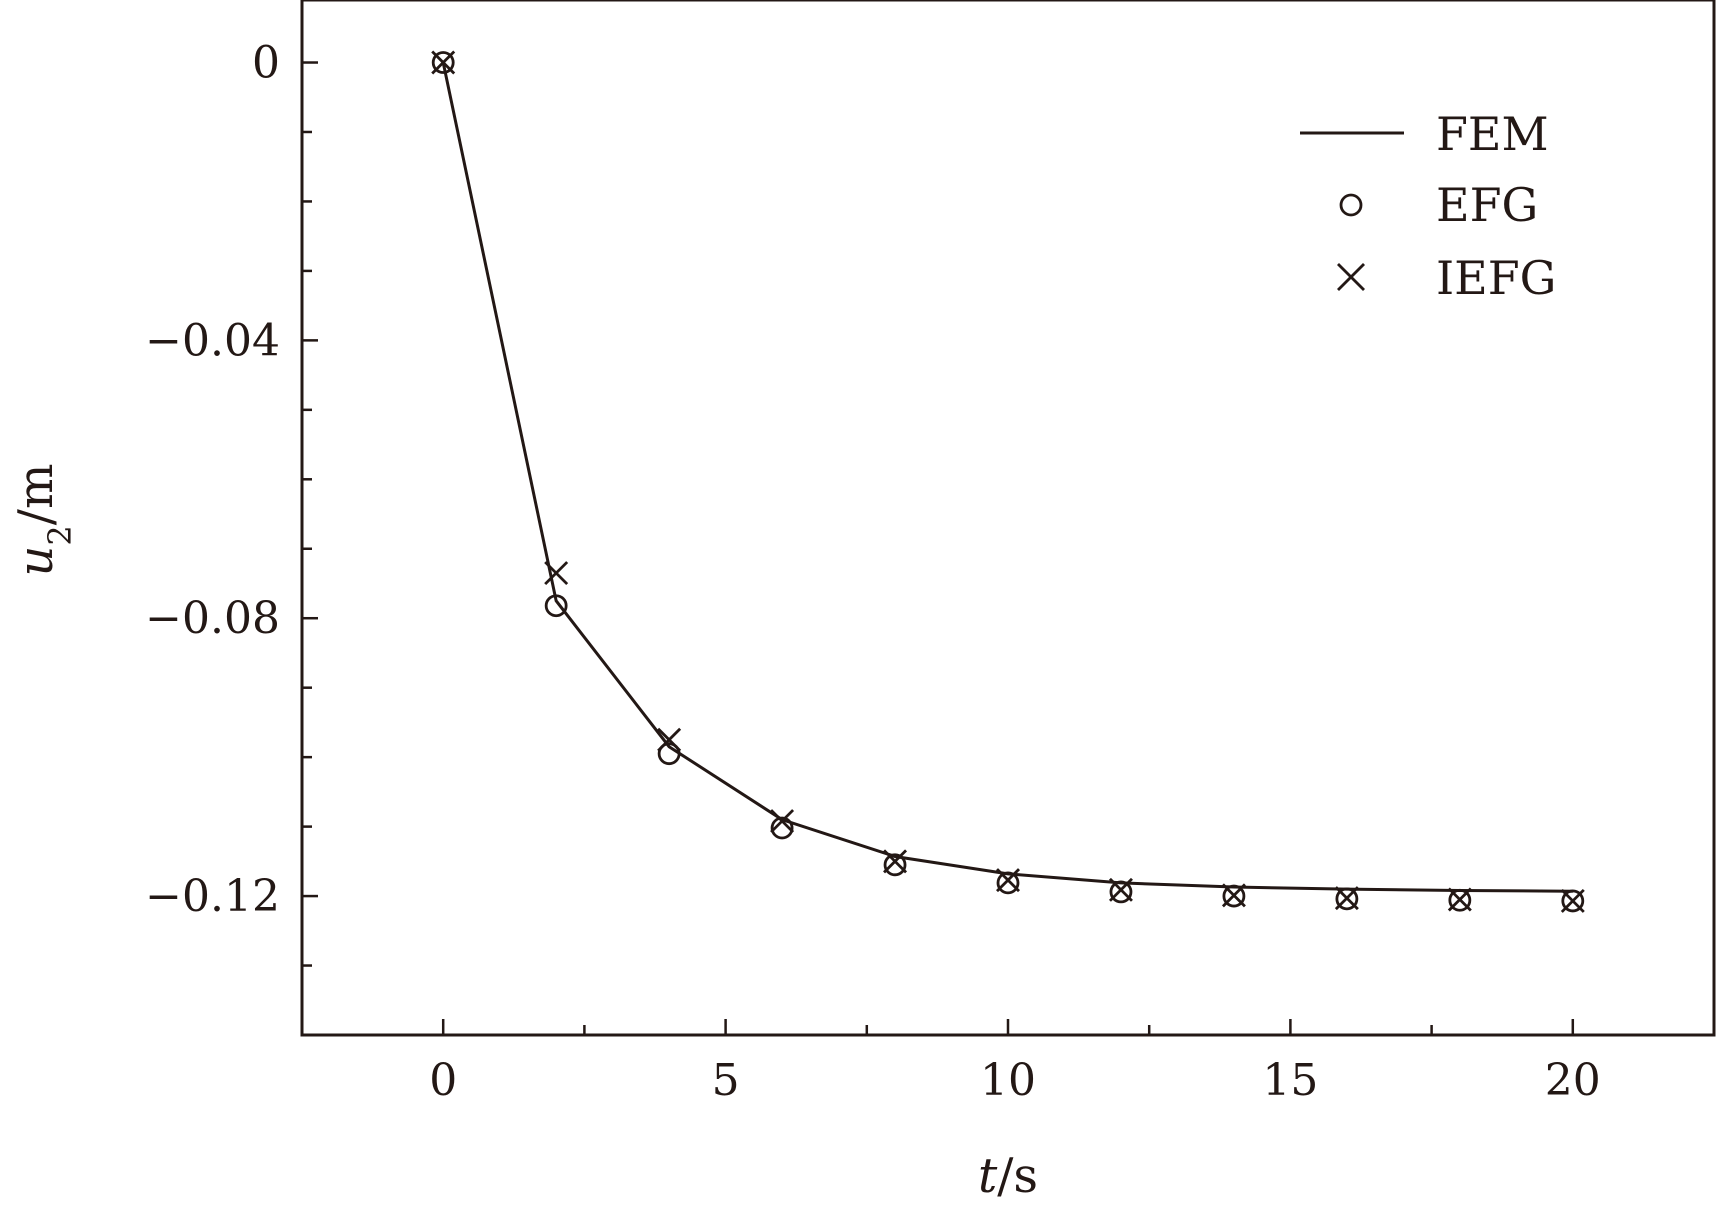 This screenshot has width=1717, height=1208. Describe the element at coordinates (1351, 277) in the screenshot. I see `legend-iefg-swatch` at that location.